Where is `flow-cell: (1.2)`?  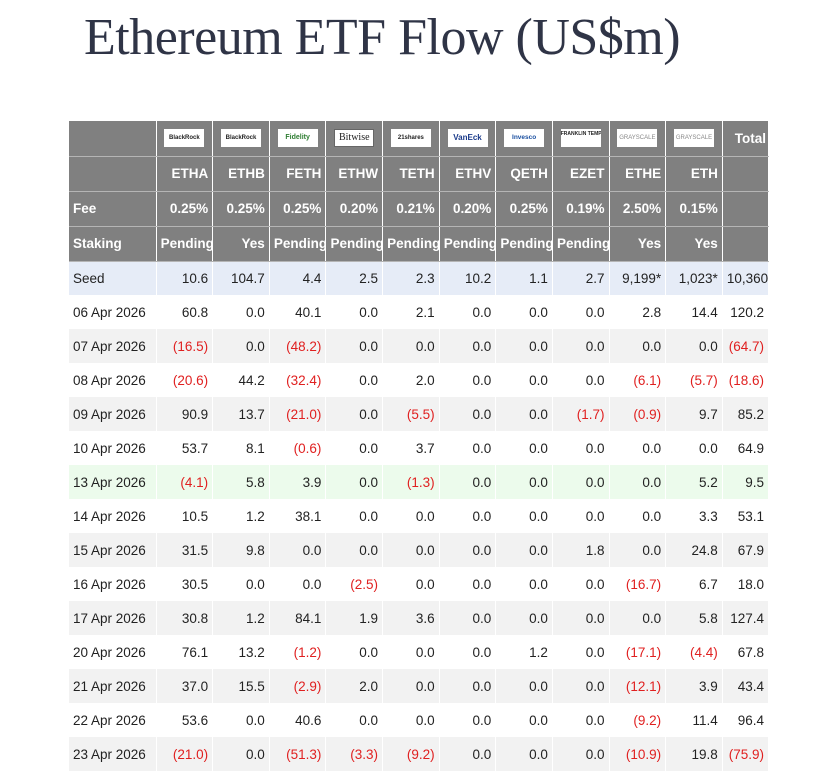 flow-cell: (1.2) is located at coordinates (298, 652).